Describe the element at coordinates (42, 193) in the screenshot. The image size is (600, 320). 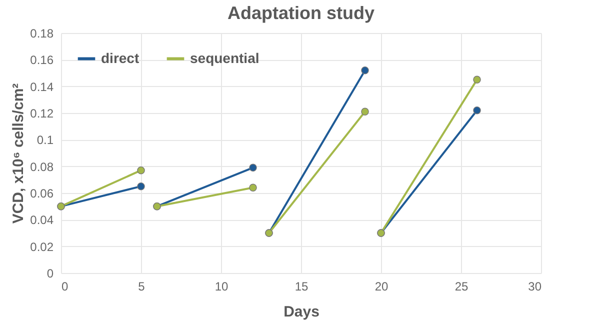
I see `y-tick-label: 0.06` at that location.